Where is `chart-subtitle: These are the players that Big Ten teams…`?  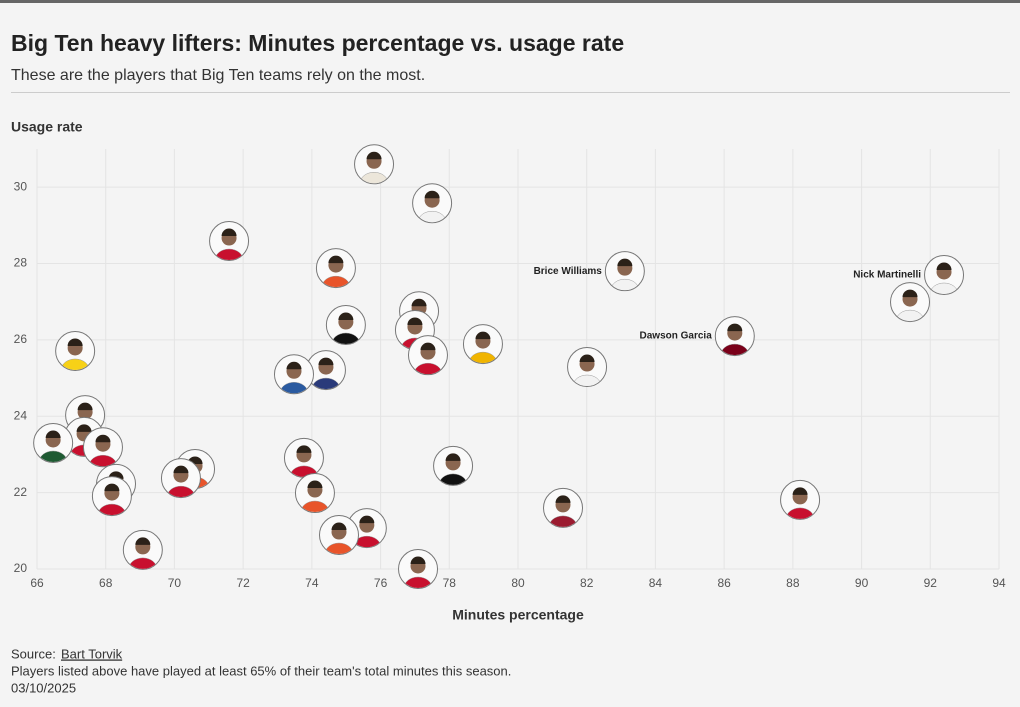
chart-subtitle: These are the players that Big Ten teams… is located at coordinates (218, 75).